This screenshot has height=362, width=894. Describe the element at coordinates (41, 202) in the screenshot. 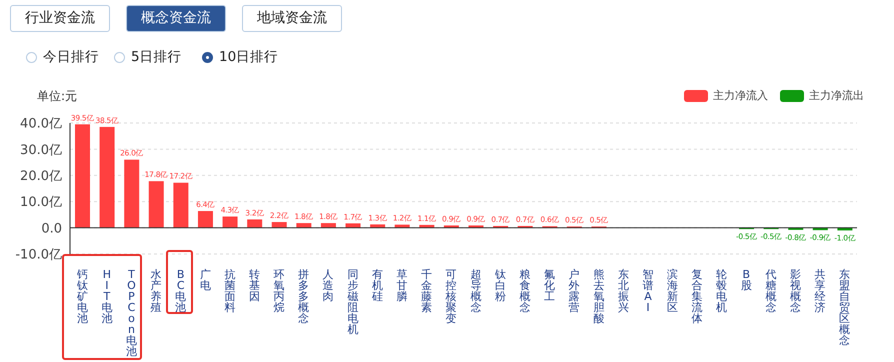

I see `y-tick-label: 10.0亿` at that location.